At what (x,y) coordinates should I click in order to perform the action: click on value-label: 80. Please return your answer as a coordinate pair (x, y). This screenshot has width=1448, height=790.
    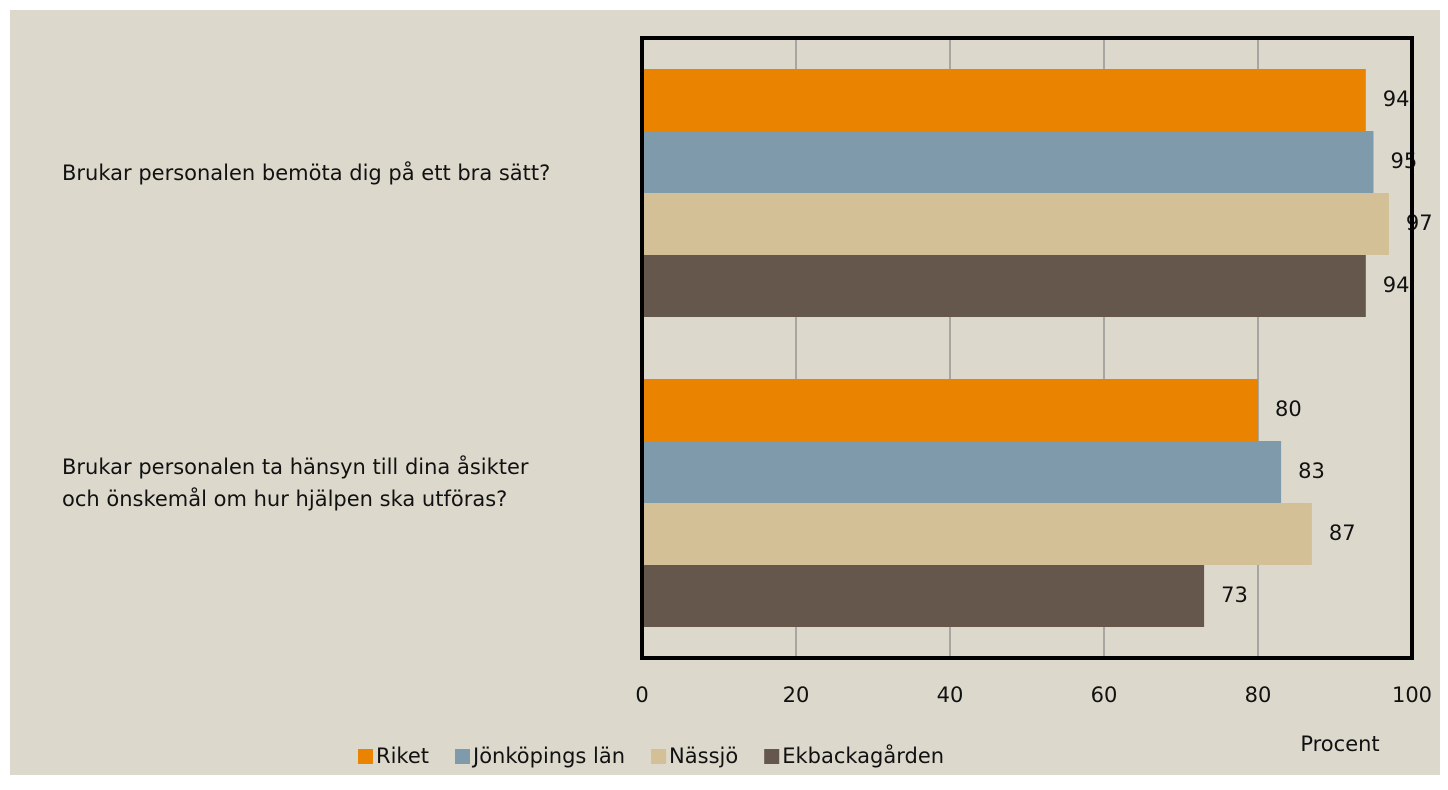
    Looking at the image, I should click on (1288, 409).